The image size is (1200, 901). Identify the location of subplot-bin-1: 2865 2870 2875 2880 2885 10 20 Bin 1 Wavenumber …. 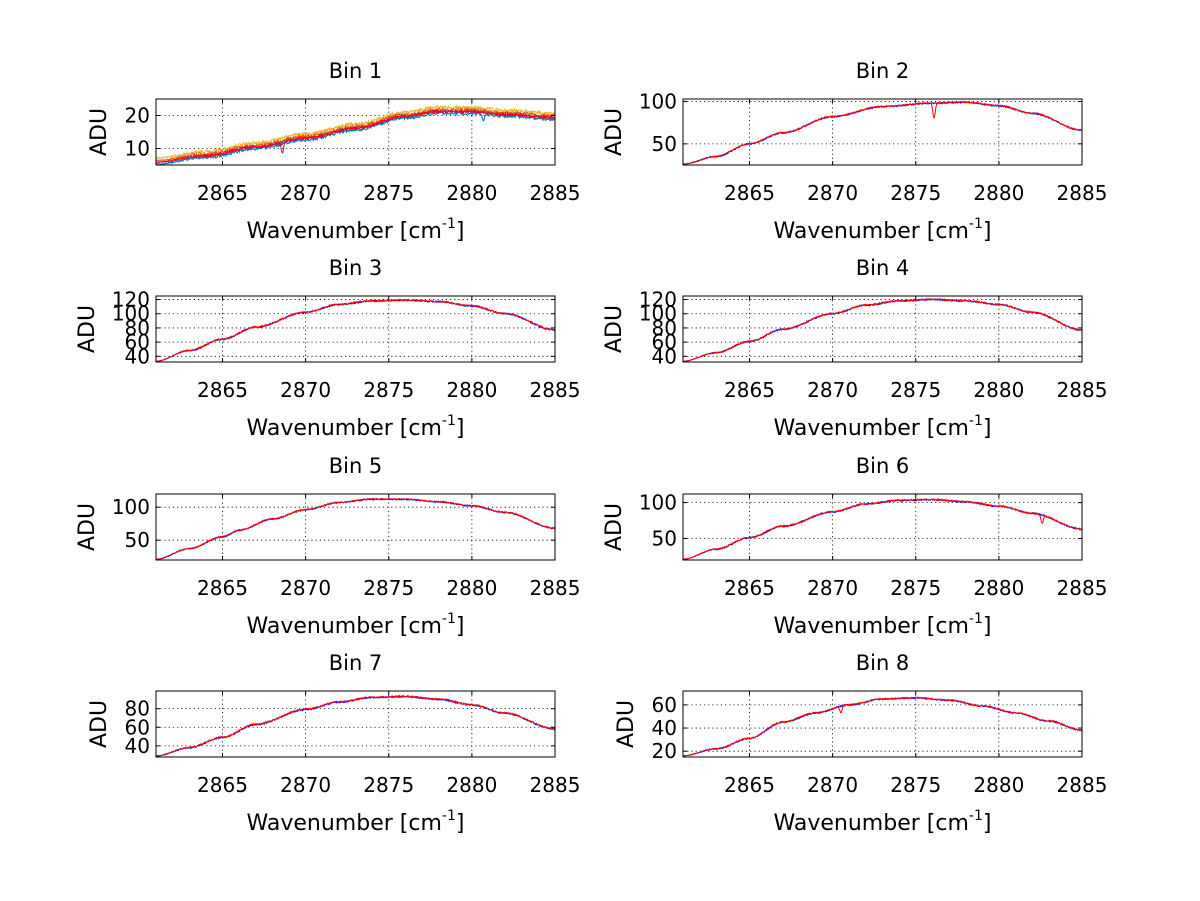
(333, 151).